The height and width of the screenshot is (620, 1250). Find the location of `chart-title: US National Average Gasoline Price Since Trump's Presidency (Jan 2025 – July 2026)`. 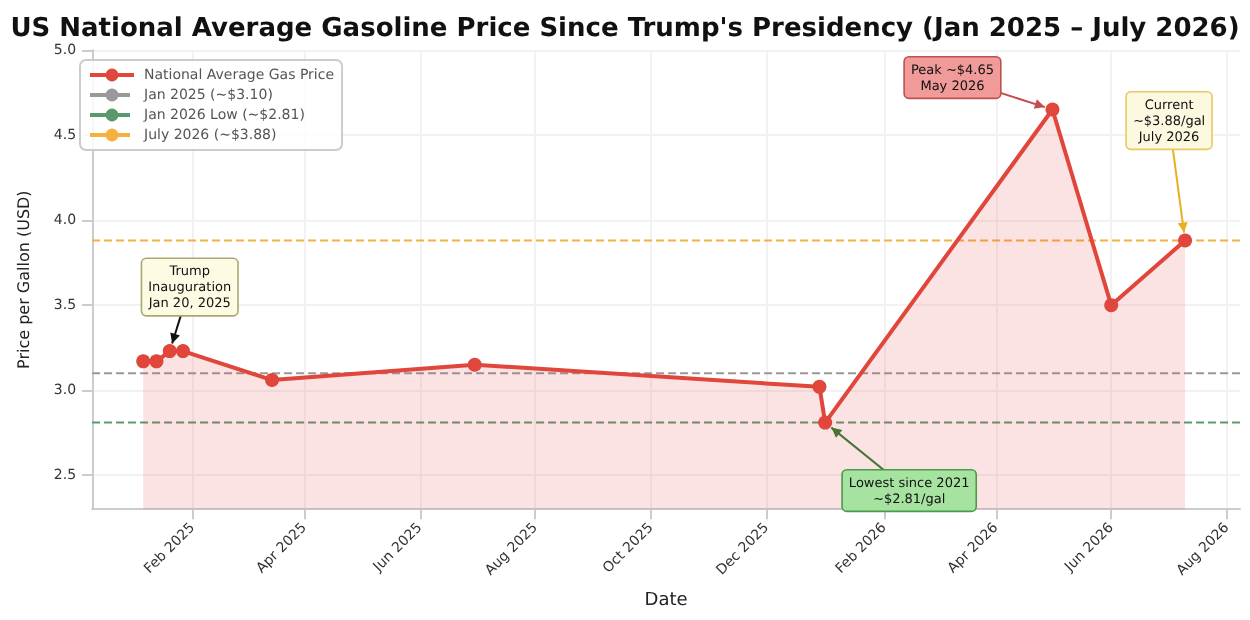

chart-title: US National Average Gasoline Price Since Trump's Presidency (Jan 2025 – July 2026) is located at coordinates (625, 29).